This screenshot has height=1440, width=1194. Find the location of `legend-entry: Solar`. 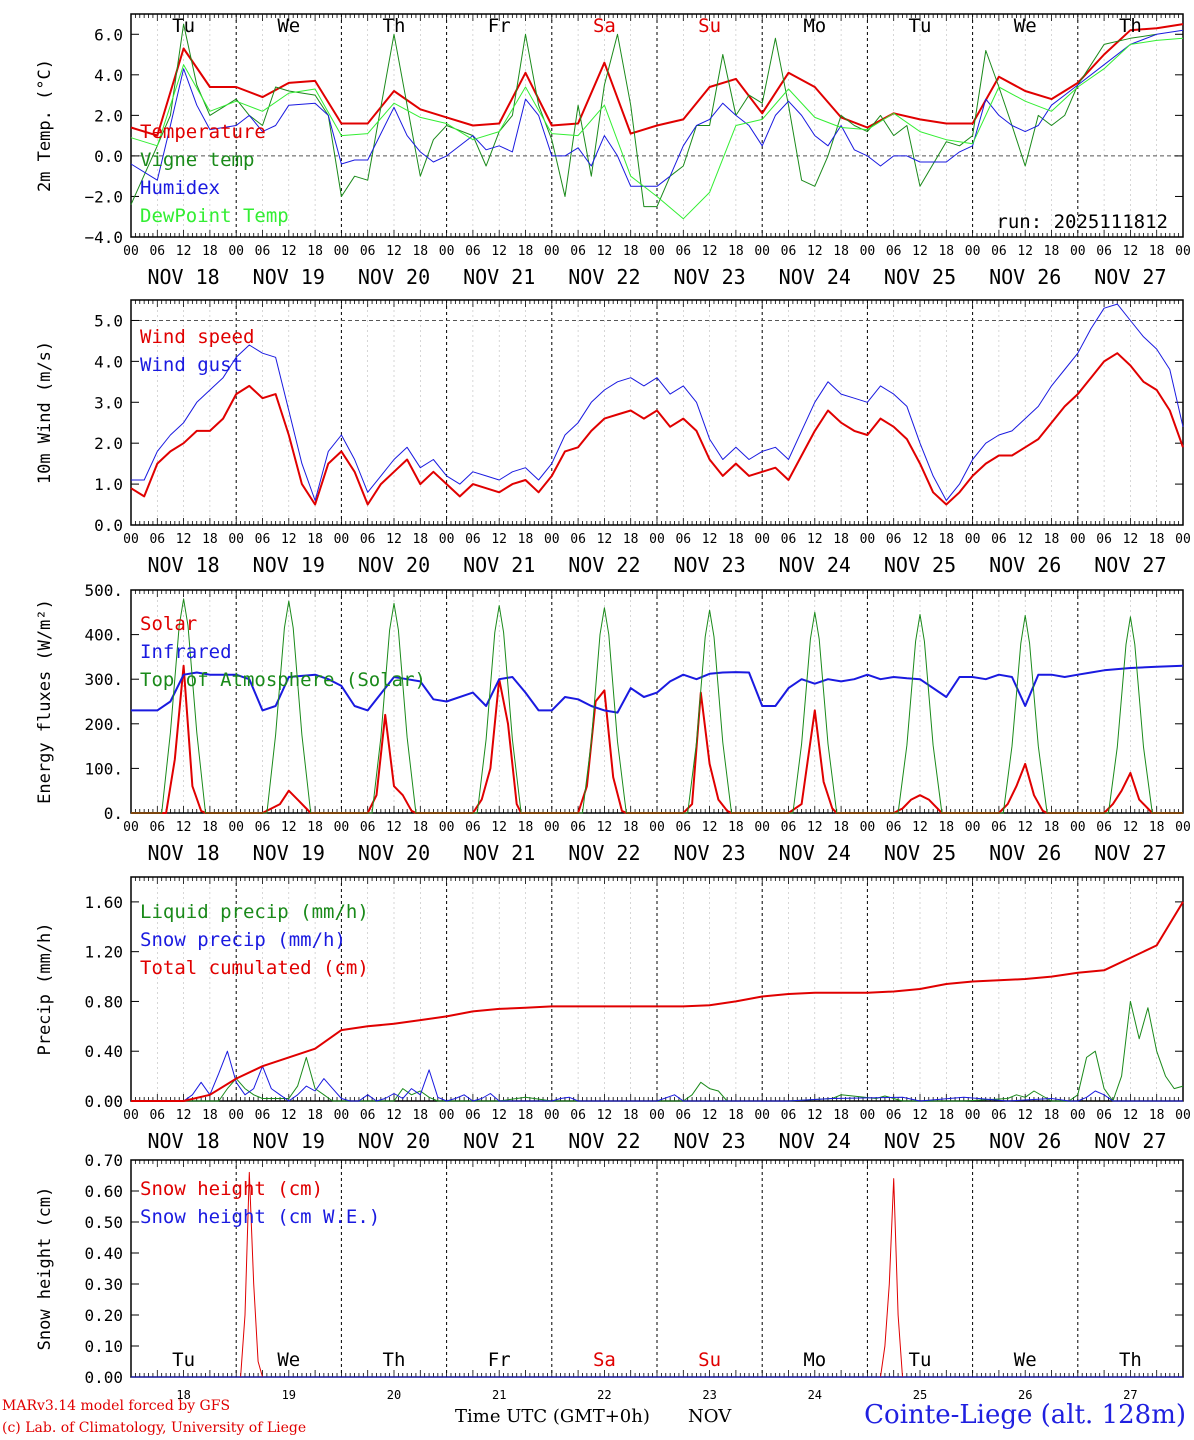

legend-entry: Solar is located at coordinates (168, 624).